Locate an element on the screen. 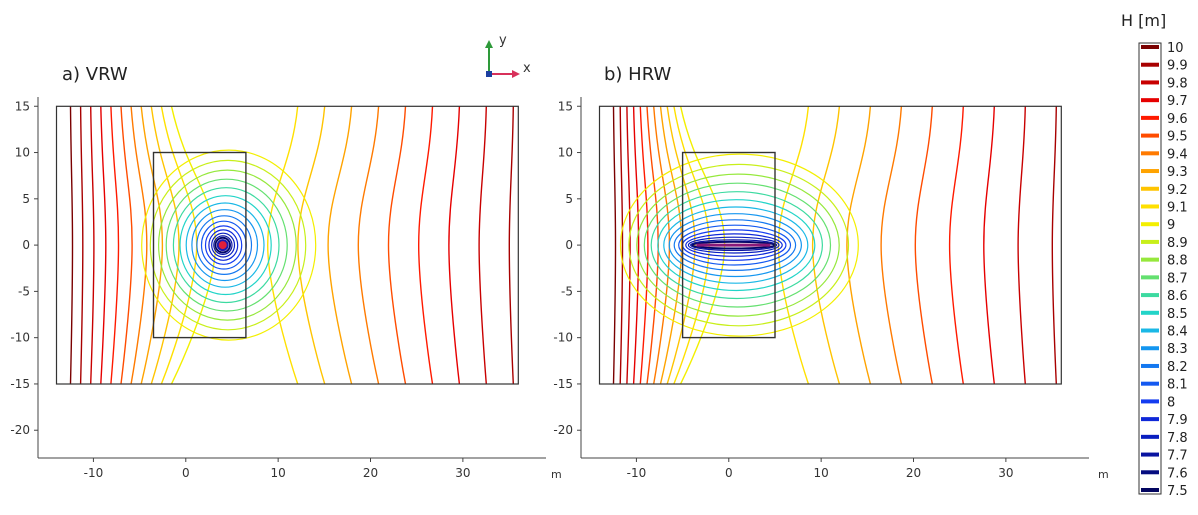 Image resolution: width=1198 pixels, height=515 pixels. x-arrow-head-icon is located at coordinates (516, 74).